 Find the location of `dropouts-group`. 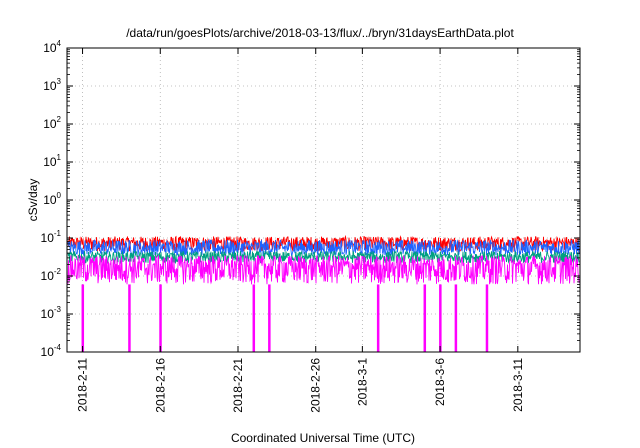

dropouts-group is located at coordinates (285, 318).